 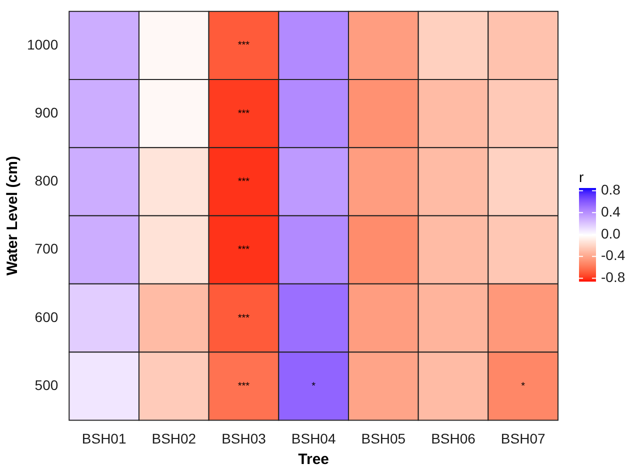 What do you see at coordinates (611, 233) in the screenshot?
I see `color-bar-label: 0.0` at bounding box center [611, 233].